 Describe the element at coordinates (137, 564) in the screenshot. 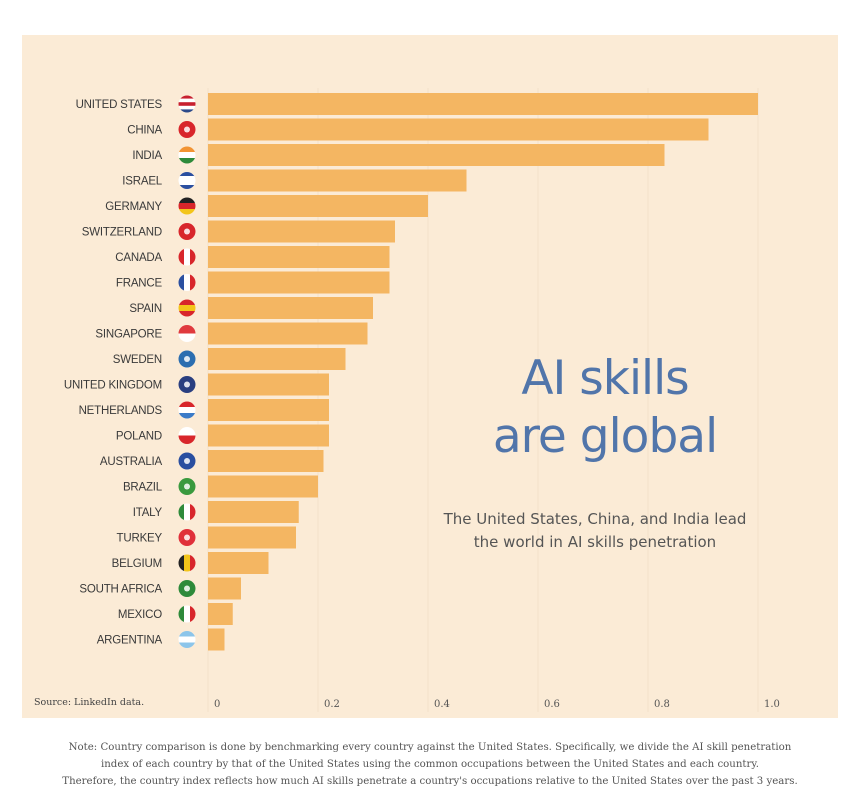

I see `country-label: BELGIUM` at that location.